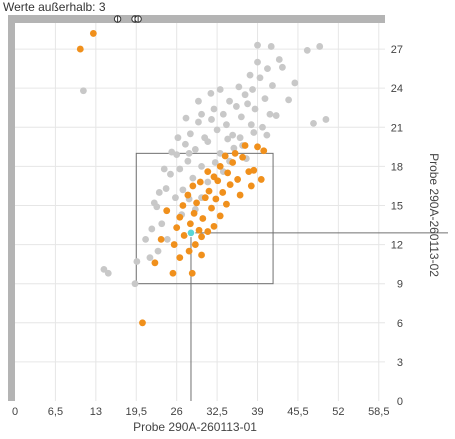 The width and height of the screenshot is (455, 439). What do you see at coordinates (15, 412) in the screenshot?
I see `x-tick-label: 0` at bounding box center [15, 412].